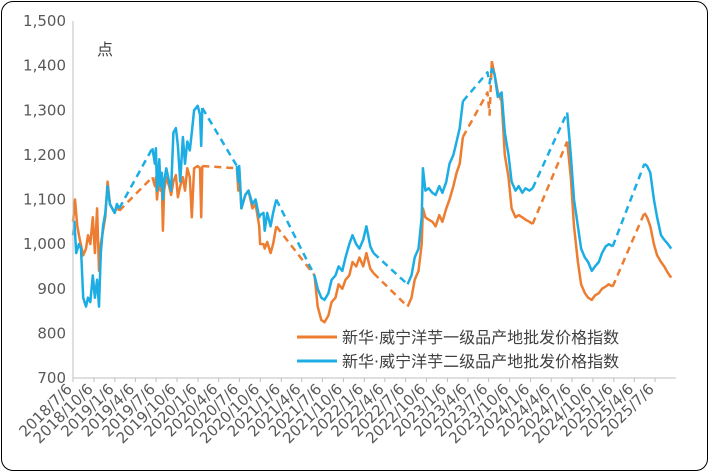 This screenshot has width=711, height=474. What do you see at coordinates (44, 110) in the screenshot?
I see `y-tick-label: 1,300` at bounding box center [44, 110].